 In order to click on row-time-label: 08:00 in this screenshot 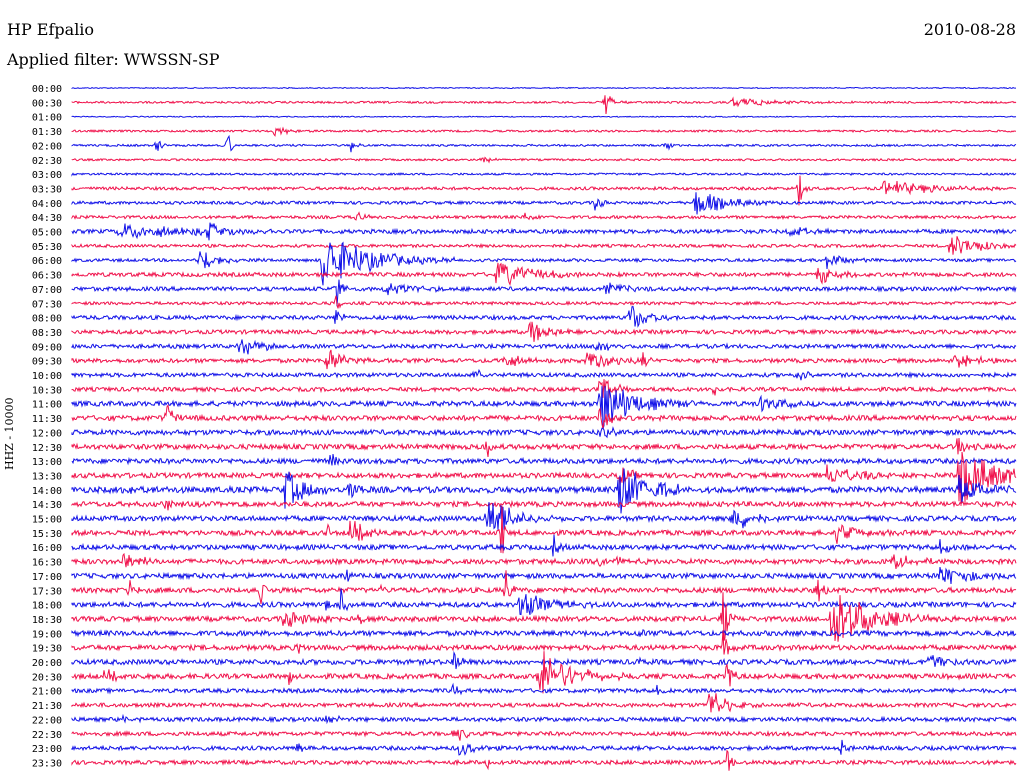, I will do `click(47, 319)`.